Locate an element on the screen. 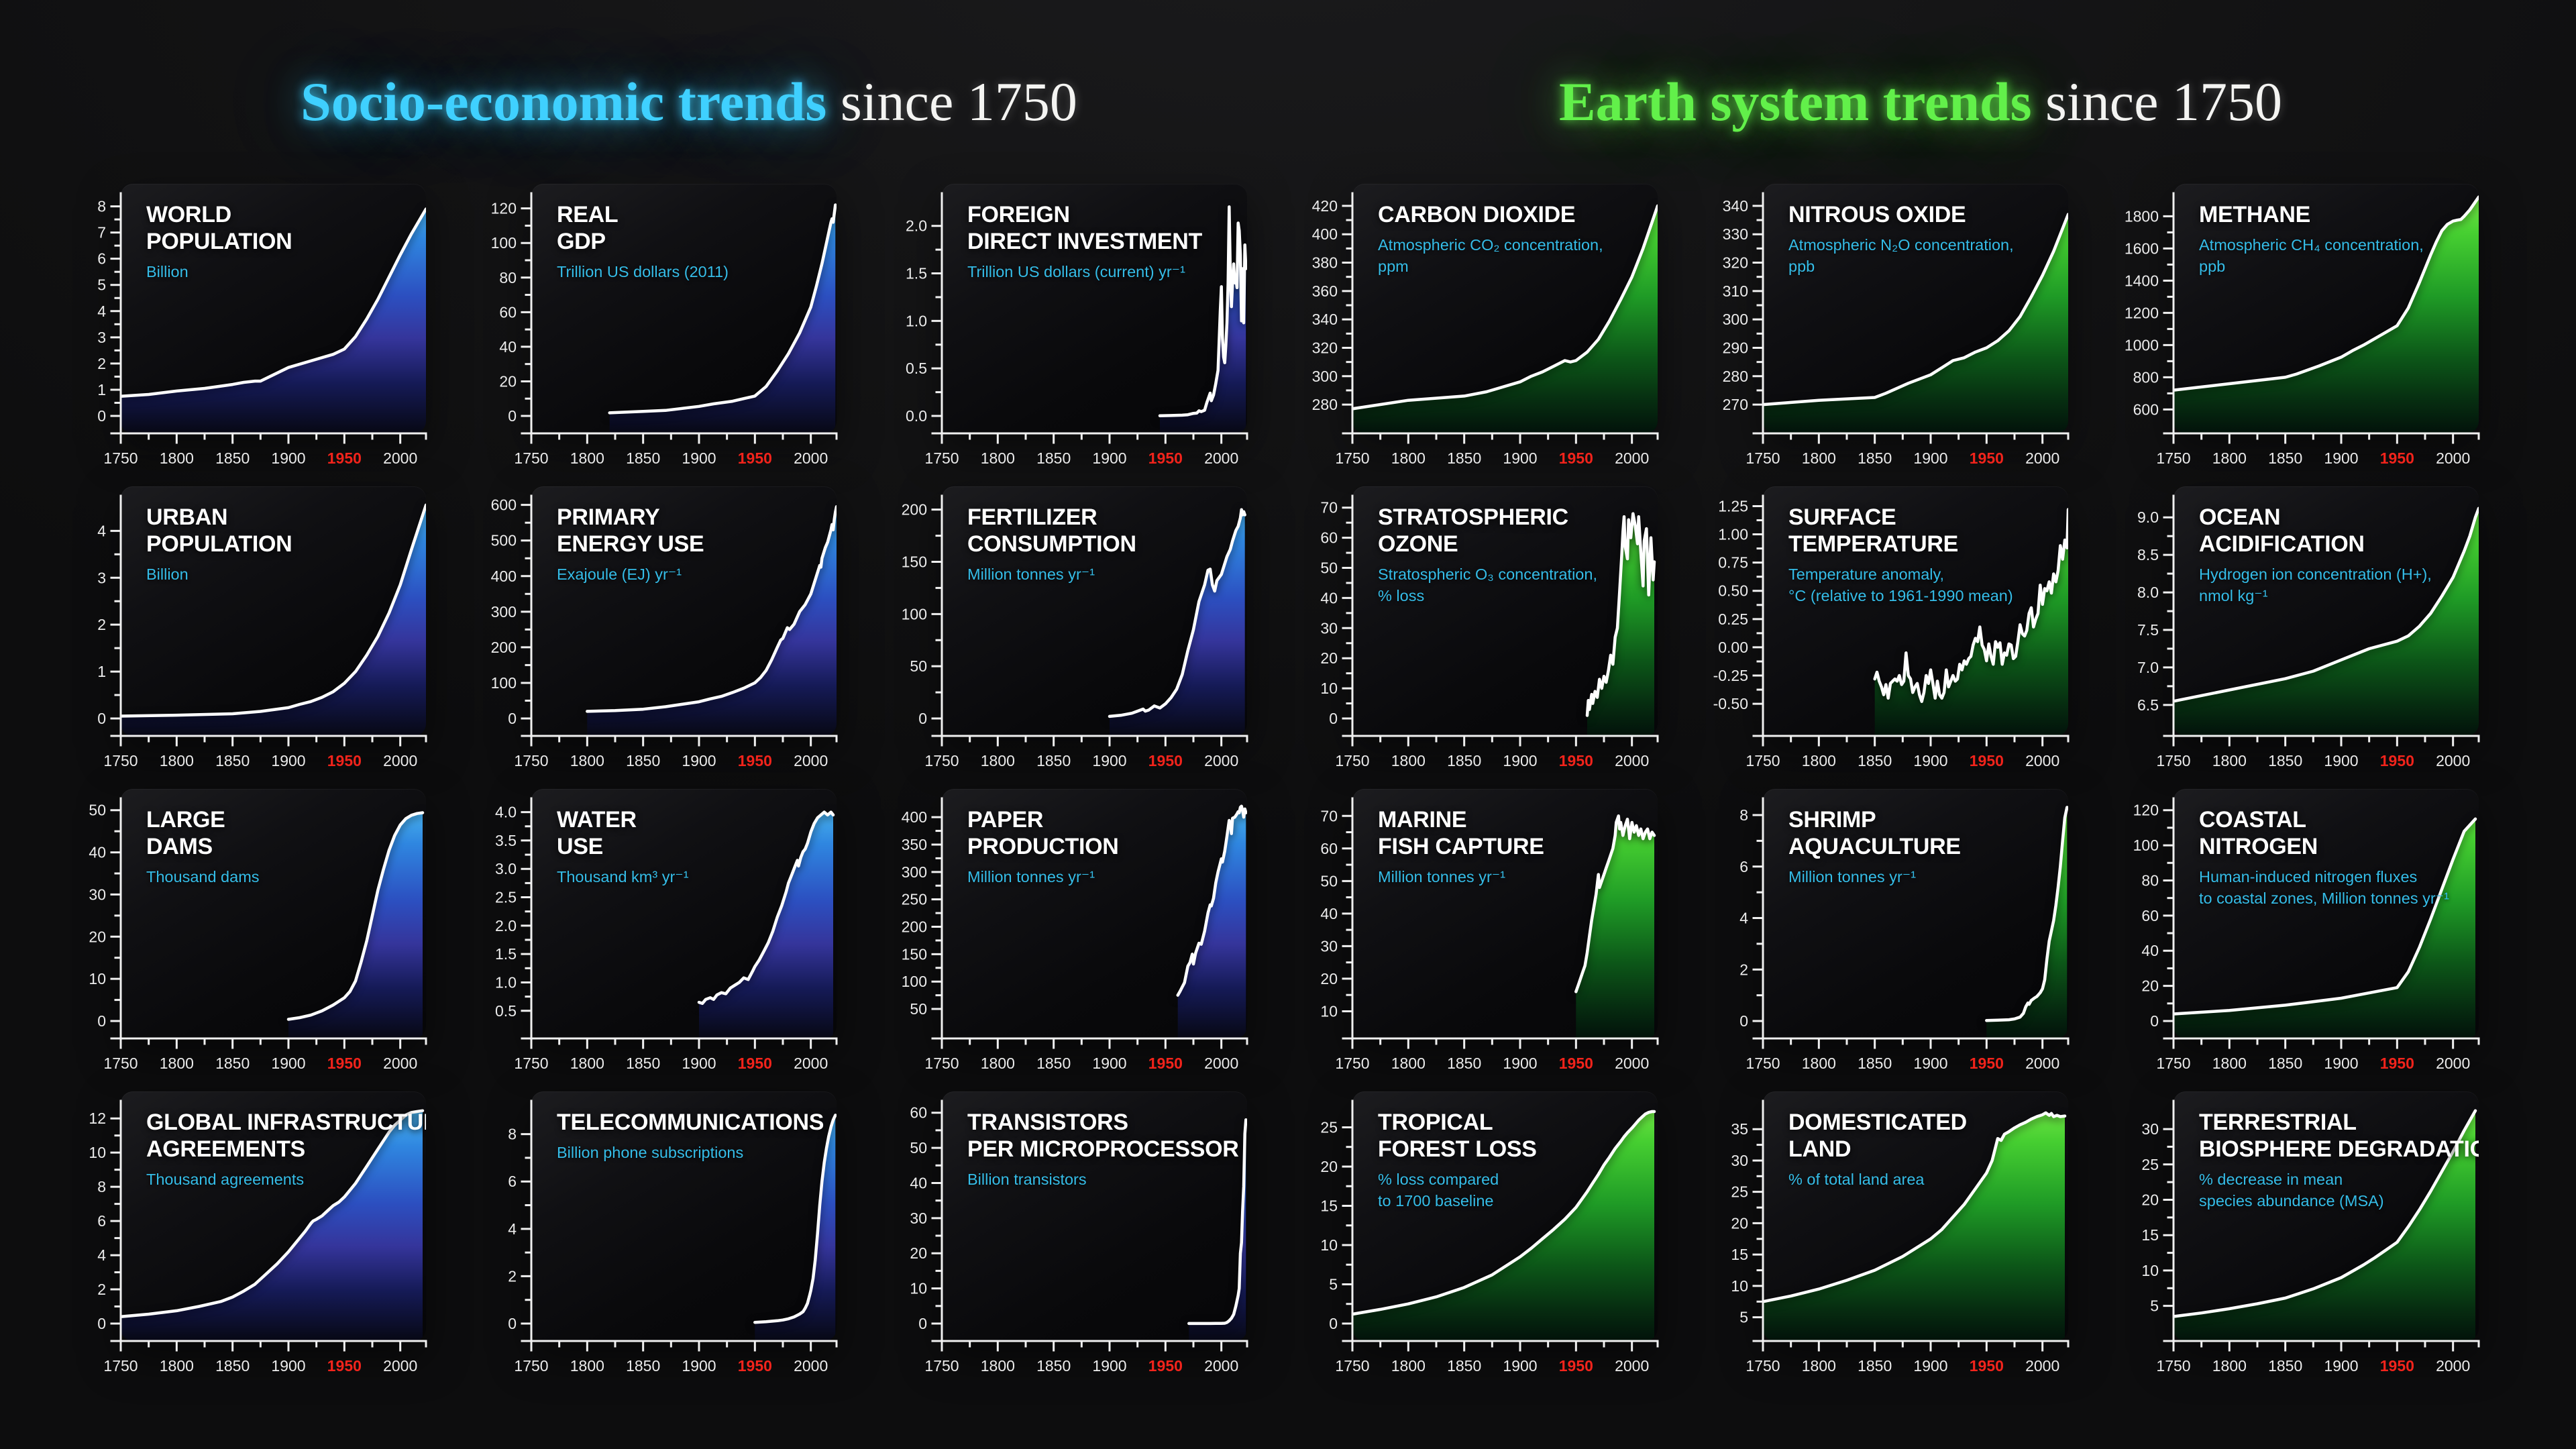 This screenshot has width=2576, height=1449. y-tick-label: 6 is located at coordinates (1743, 866).